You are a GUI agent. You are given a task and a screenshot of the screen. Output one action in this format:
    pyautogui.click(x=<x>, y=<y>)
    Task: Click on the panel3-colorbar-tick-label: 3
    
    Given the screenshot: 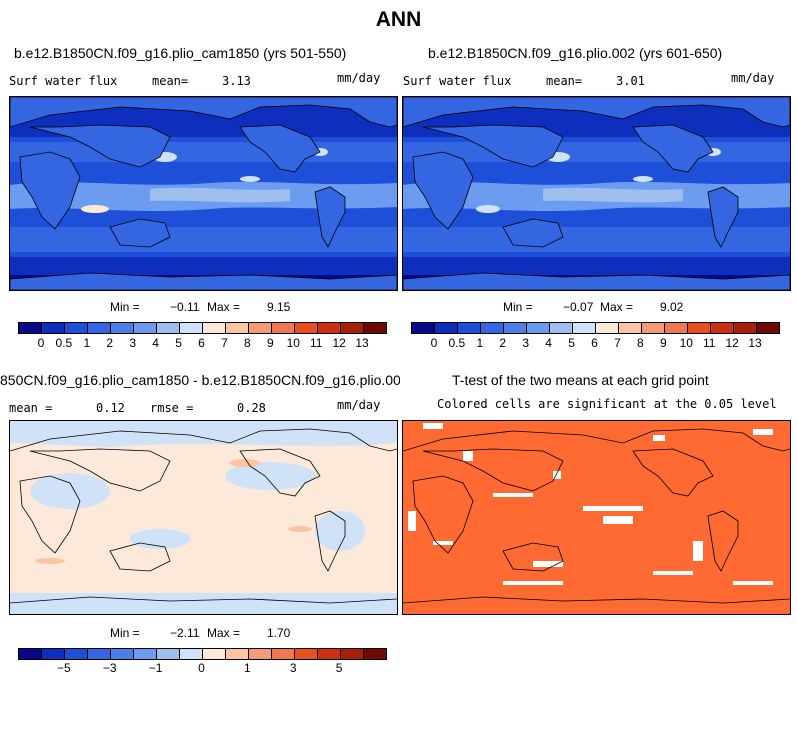 What is the action you would take?
    pyautogui.click(x=293, y=668)
    